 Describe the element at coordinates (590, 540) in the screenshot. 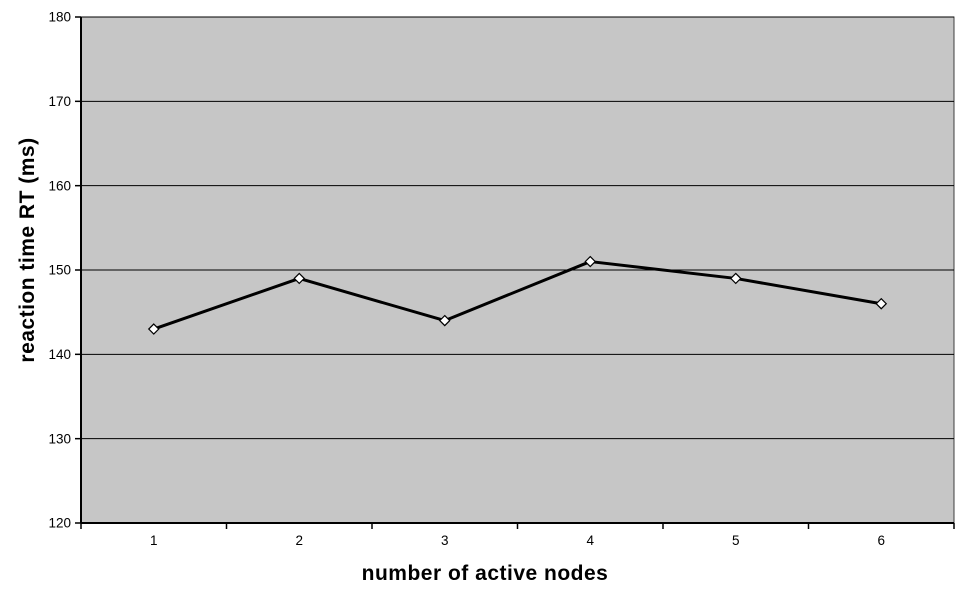

I see `x-tick-label: 4` at that location.